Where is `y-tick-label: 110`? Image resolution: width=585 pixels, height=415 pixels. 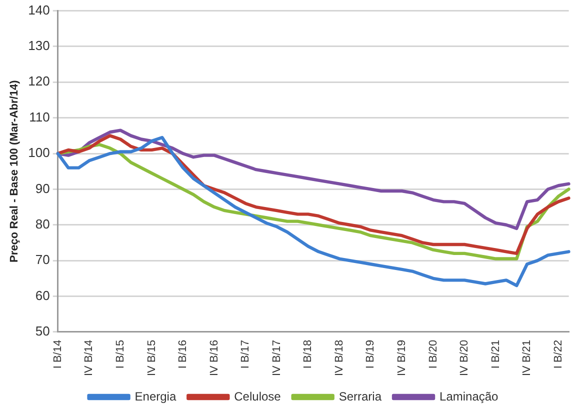
y-tick-label: 110 is located at coordinates (39, 116).